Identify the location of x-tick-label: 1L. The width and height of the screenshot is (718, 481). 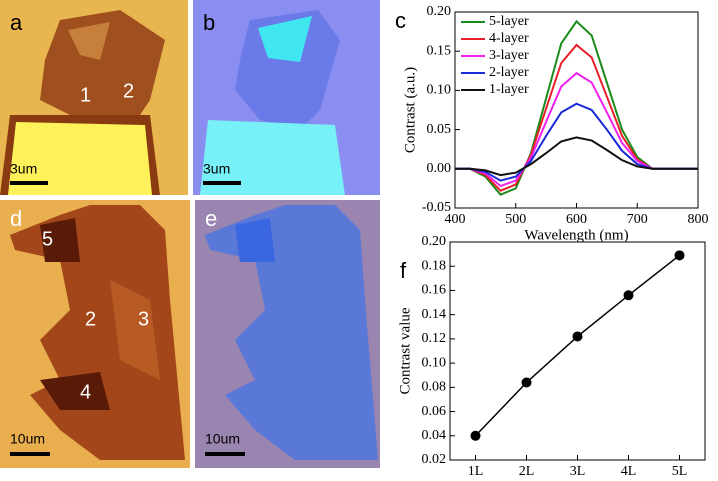
(476, 471).